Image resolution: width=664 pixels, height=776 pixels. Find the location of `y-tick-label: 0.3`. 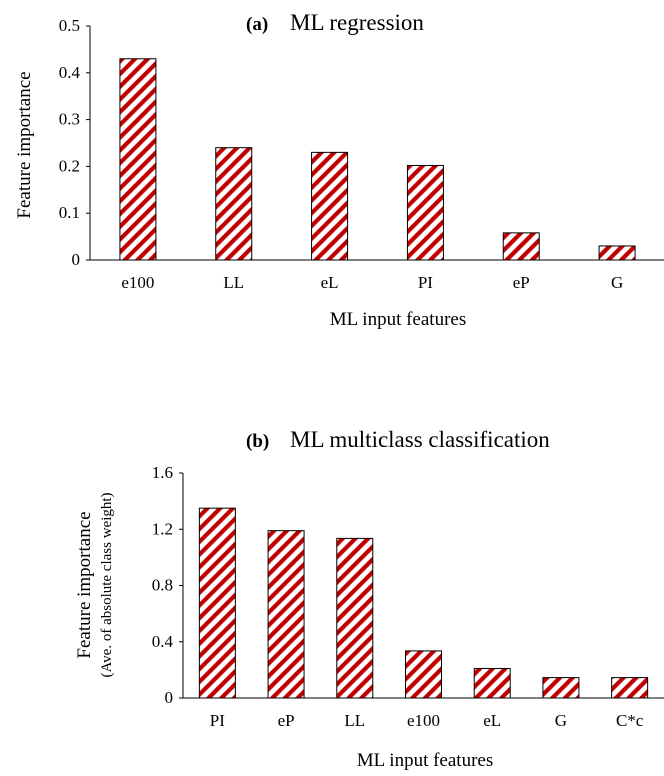

y-tick-label: 0.3 is located at coordinates (69, 119).